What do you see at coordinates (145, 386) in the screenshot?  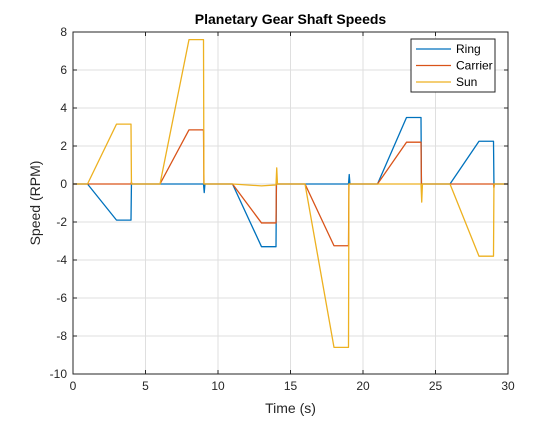 I see `x-tick-label: 5` at bounding box center [145, 386].